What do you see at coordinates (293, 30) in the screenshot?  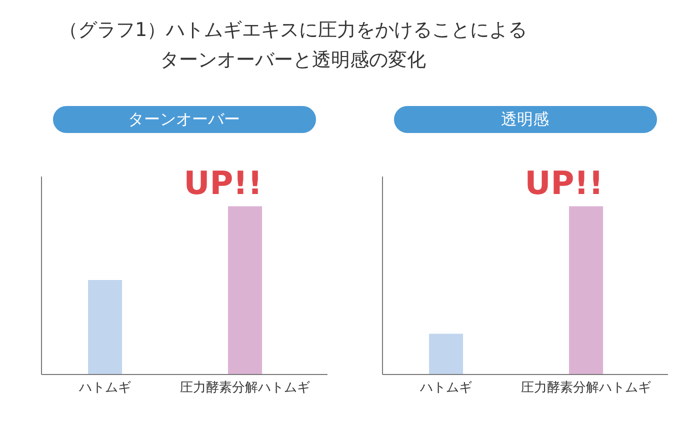 I see `text: （グラフ1）ハトムギエキスに圧力をかけることによる` at bounding box center [293, 30].